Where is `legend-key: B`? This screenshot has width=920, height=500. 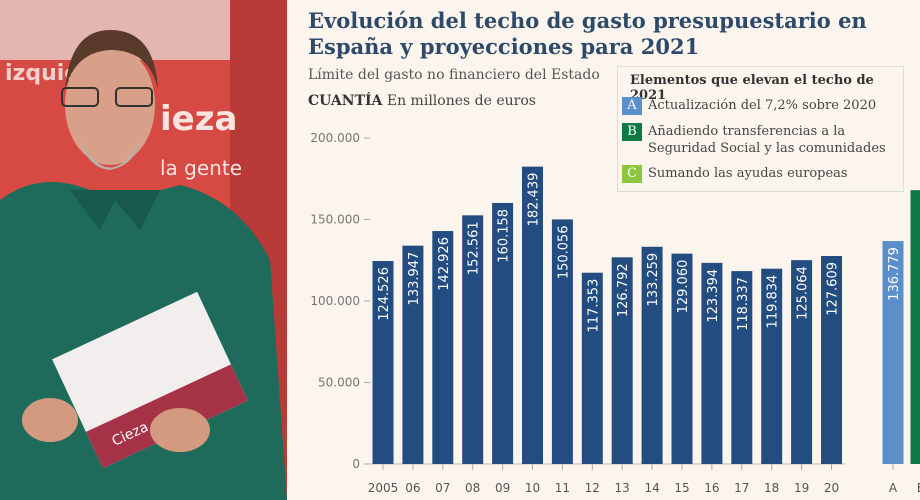
legend-key: B is located at coordinates (632, 132).